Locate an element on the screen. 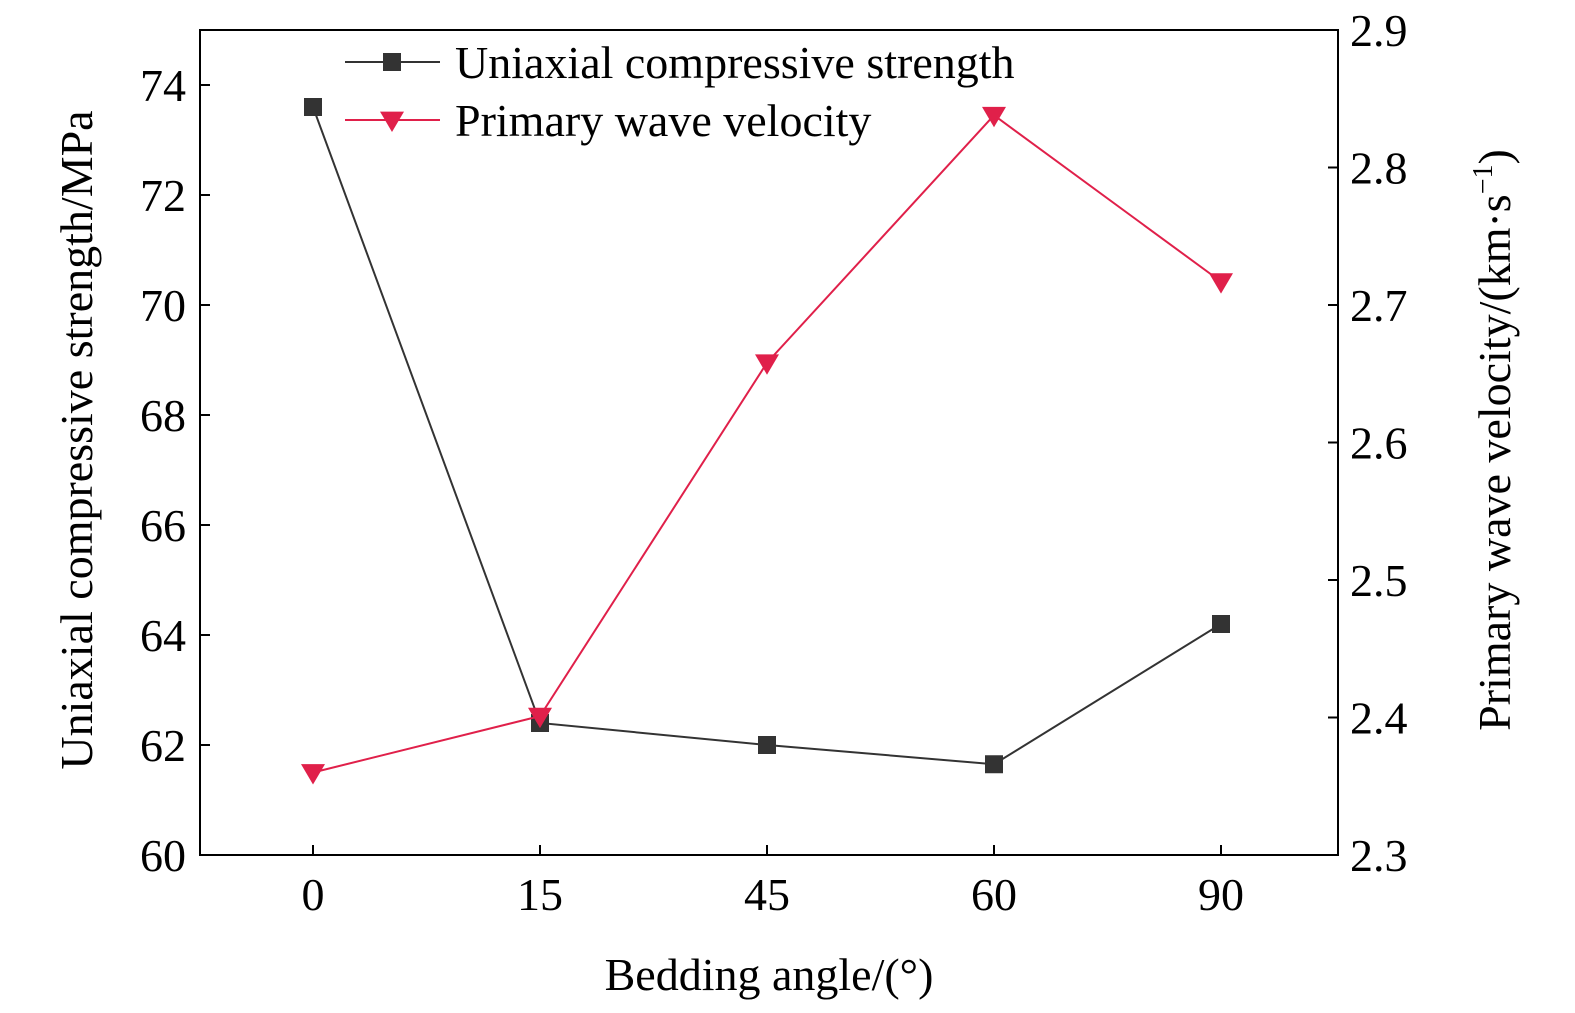  left-axis-title: Uniaxial compressive strength/MPa is located at coordinates (76, 439).